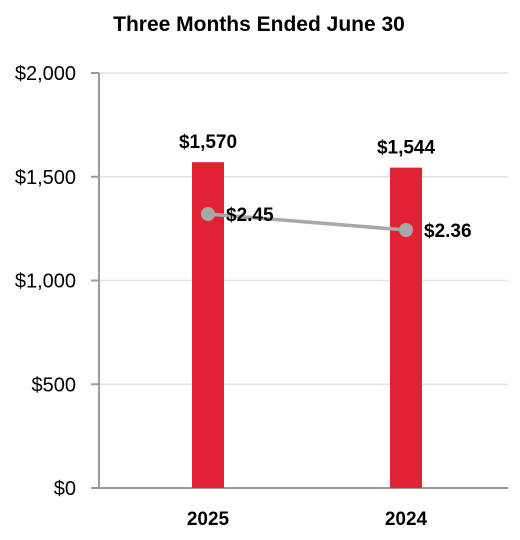 This screenshot has height=540, width=520. I want to click on x-axis-categories: 2025 2024, so click(307, 519).